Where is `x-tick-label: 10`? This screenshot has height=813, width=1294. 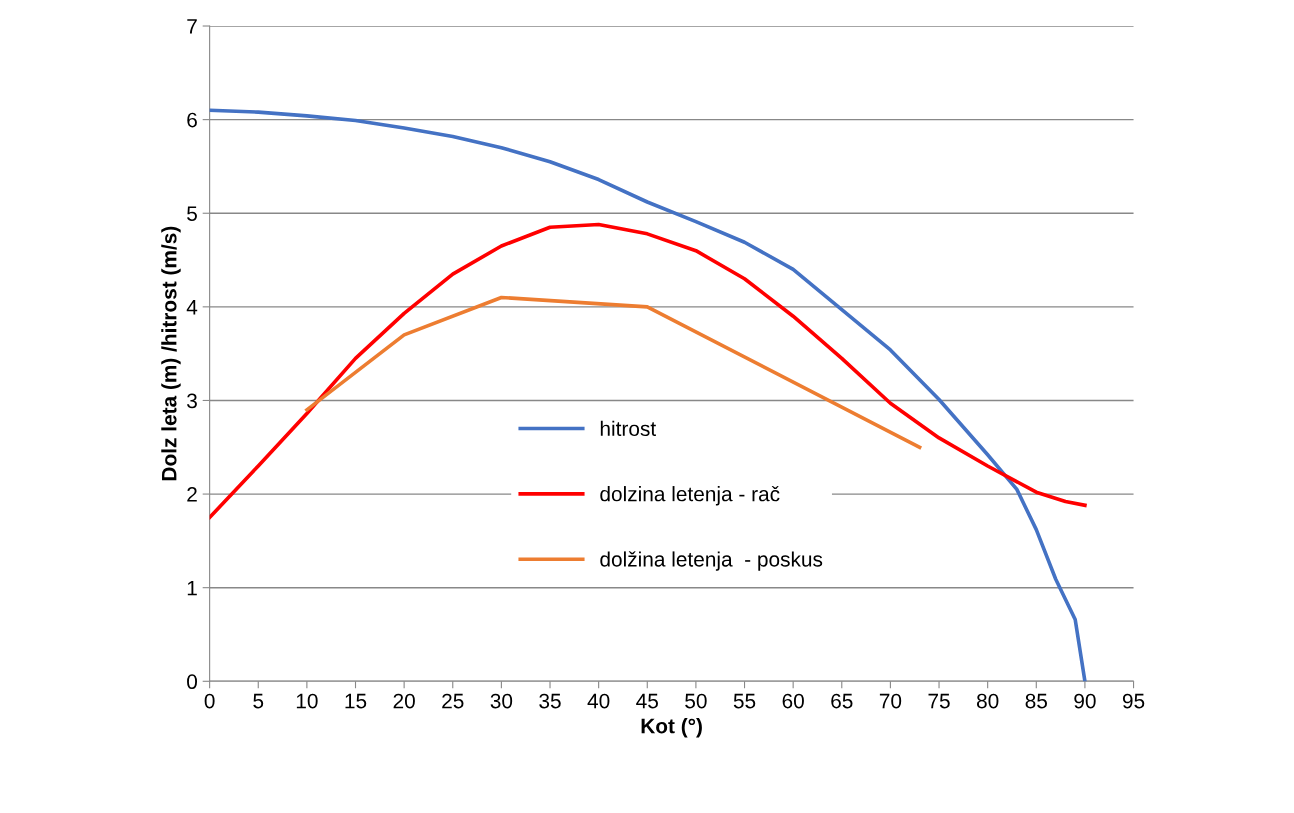
x-tick-label: 10 is located at coordinates (307, 701).